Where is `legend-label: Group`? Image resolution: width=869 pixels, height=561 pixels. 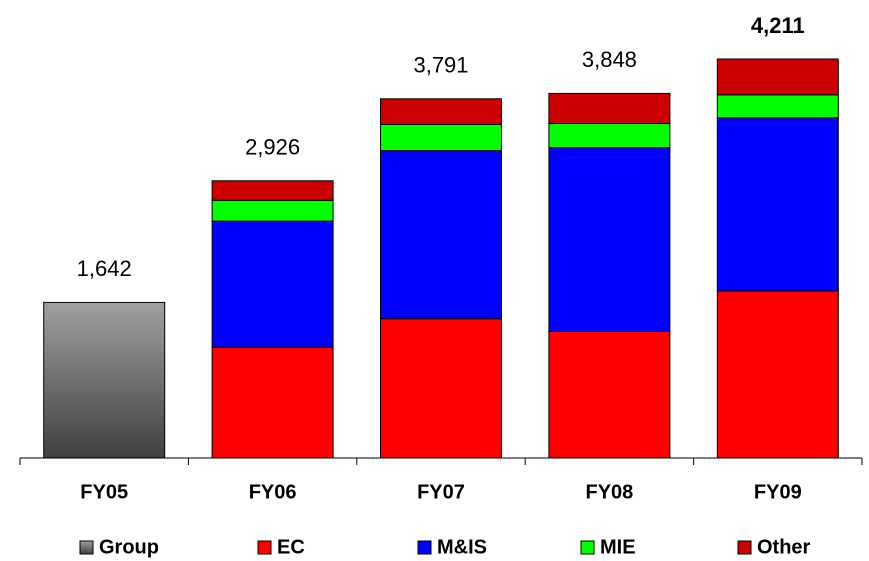
legend-label: Group is located at coordinates (129, 547).